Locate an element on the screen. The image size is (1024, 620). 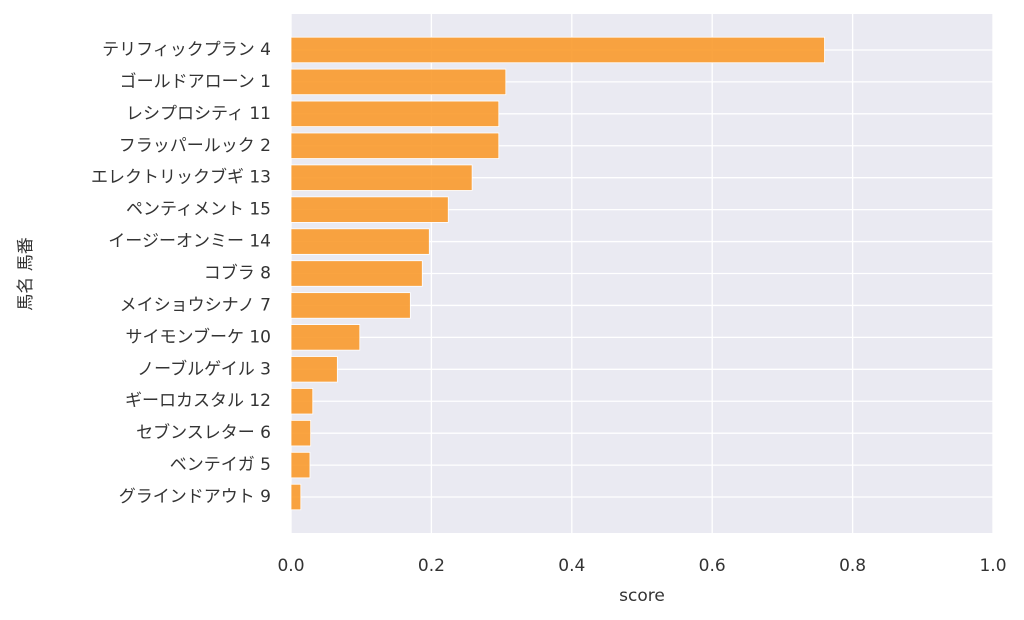
y-tick-label: コブラ 8 is located at coordinates (237, 273).